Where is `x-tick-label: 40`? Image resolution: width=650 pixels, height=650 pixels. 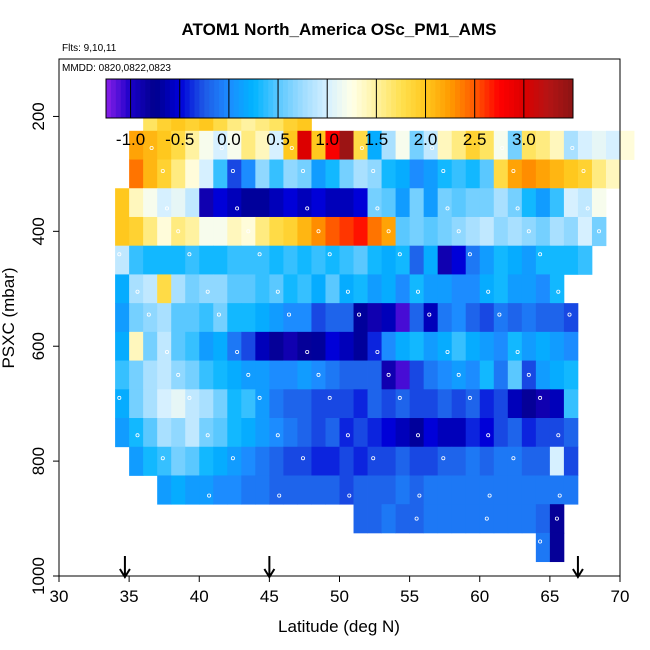 x-tick-label: 40 is located at coordinates (199, 596).